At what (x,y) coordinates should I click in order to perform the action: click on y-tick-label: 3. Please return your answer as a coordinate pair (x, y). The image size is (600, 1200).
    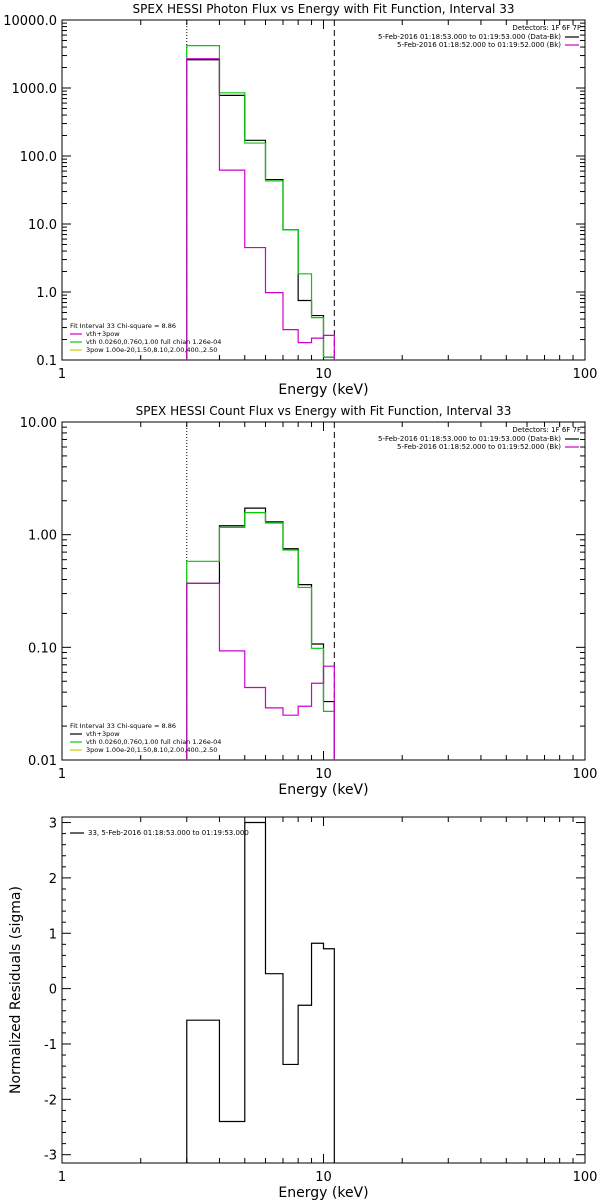
    Looking at the image, I should click on (53, 824).